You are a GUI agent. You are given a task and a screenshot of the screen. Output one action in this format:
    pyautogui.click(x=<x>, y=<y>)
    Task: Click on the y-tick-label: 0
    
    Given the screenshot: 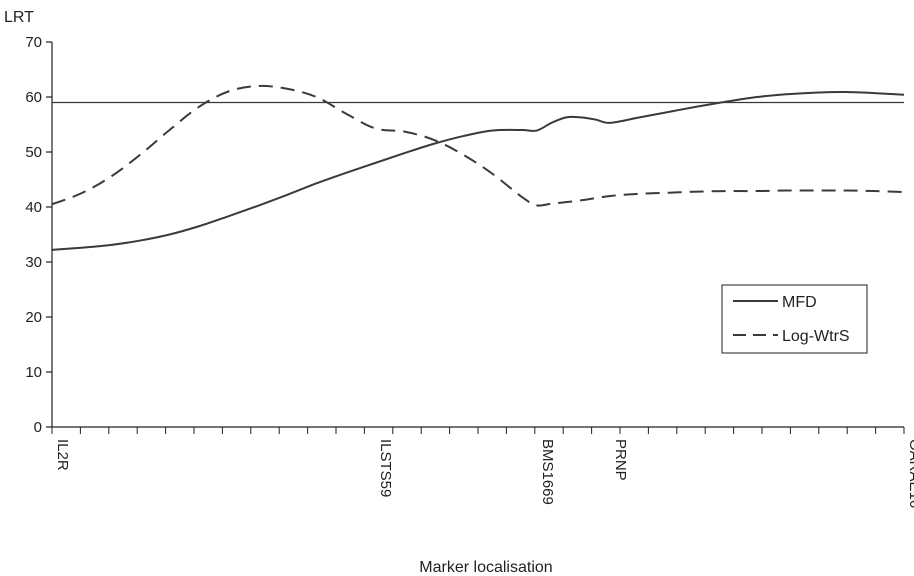 What is the action you would take?
    pyautogui.click(x=38, y=427)
    